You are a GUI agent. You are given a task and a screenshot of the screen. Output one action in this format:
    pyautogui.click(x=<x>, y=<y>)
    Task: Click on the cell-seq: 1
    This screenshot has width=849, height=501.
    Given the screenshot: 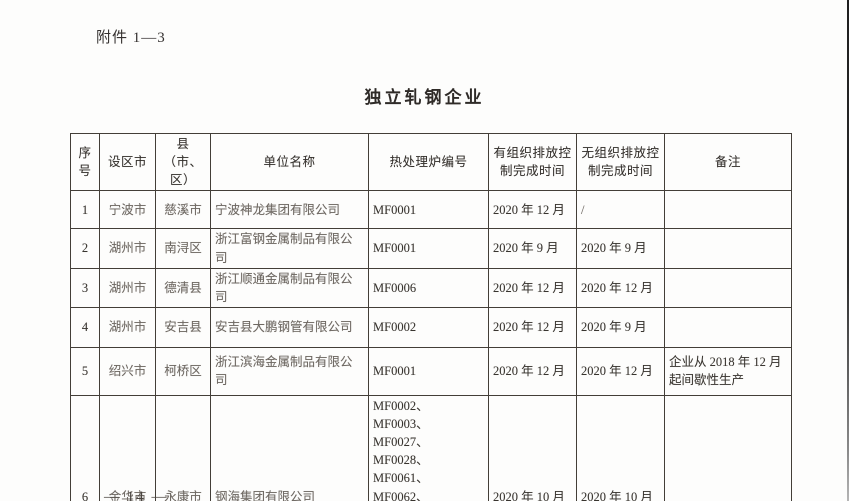 What is the action you would take?
    pyautogui.click(x=85, y=210)
    